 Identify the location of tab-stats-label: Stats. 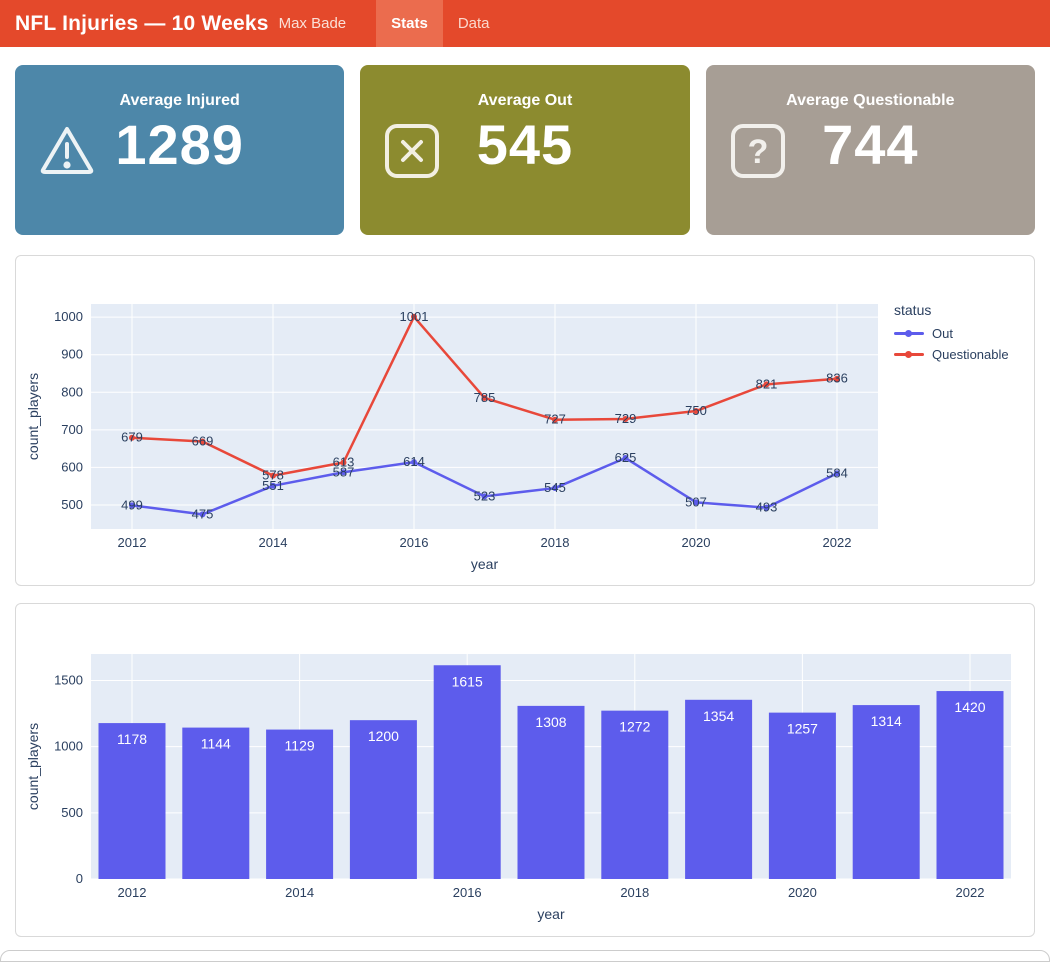
(409, 23).